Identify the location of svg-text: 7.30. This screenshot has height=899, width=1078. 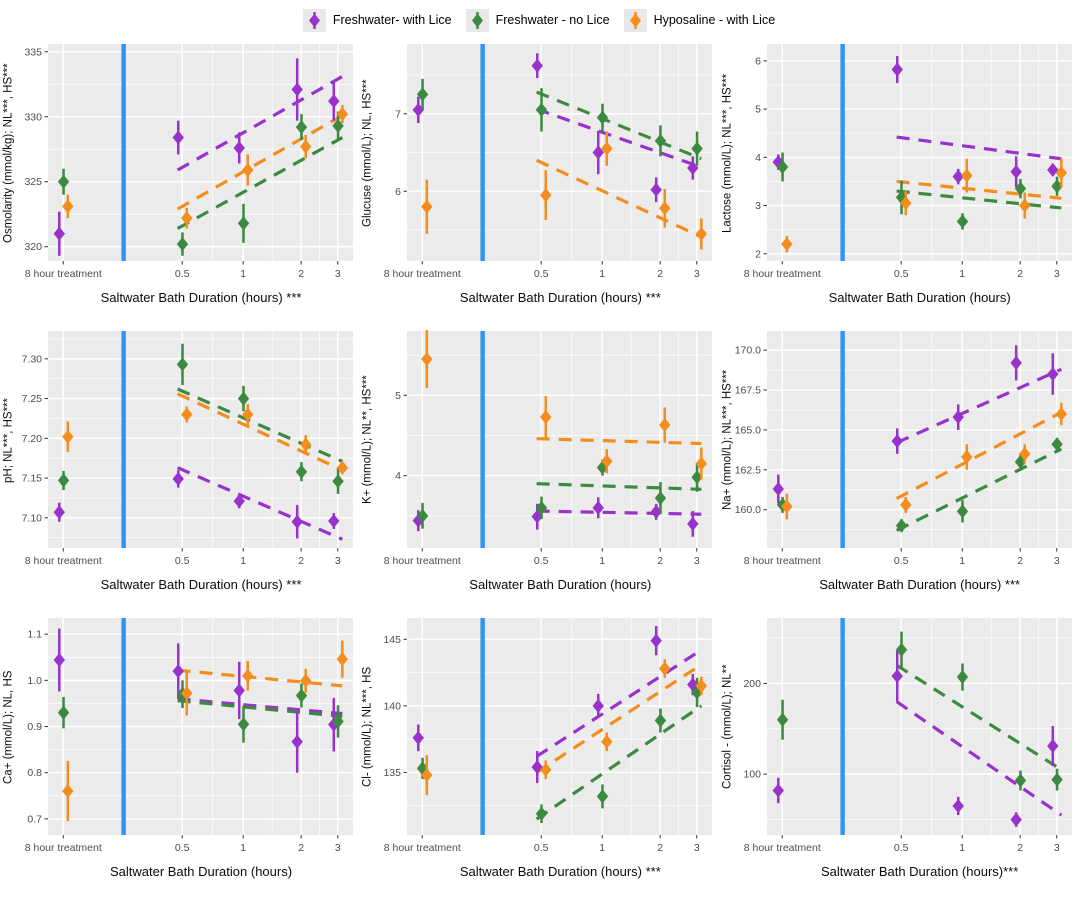
(32, 359).